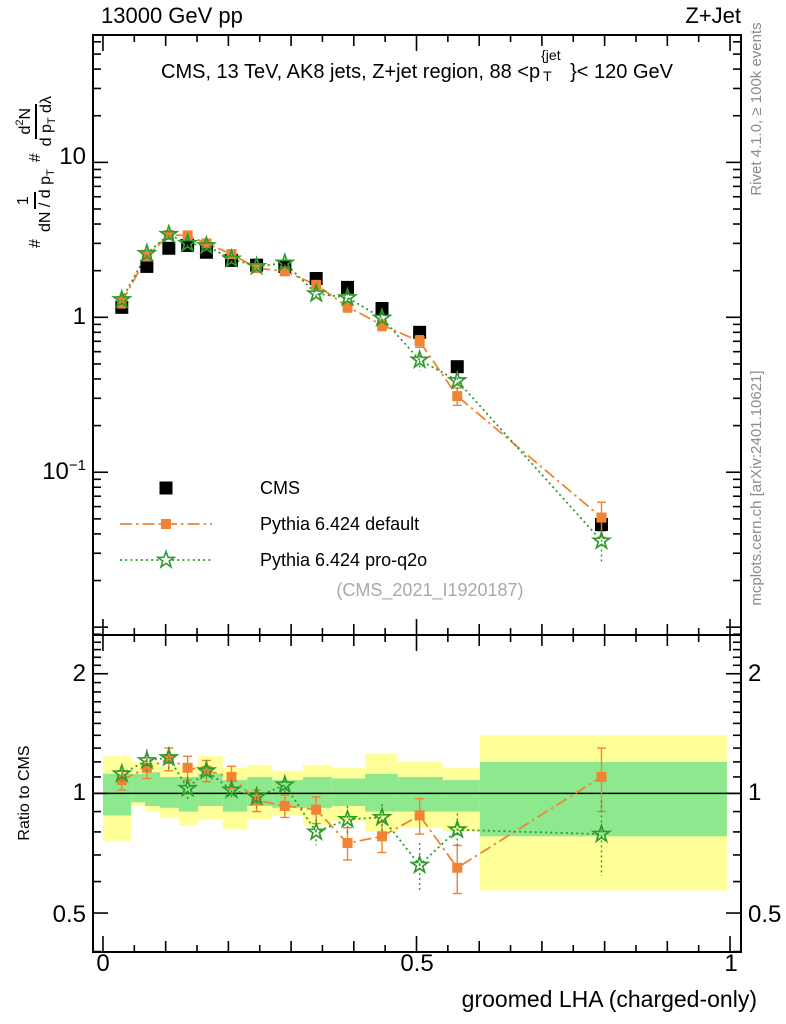 This screenshot has height=1024, width=786. I want to click on ratio-ytick-left-0p5: 0.5, so click(69, 914).